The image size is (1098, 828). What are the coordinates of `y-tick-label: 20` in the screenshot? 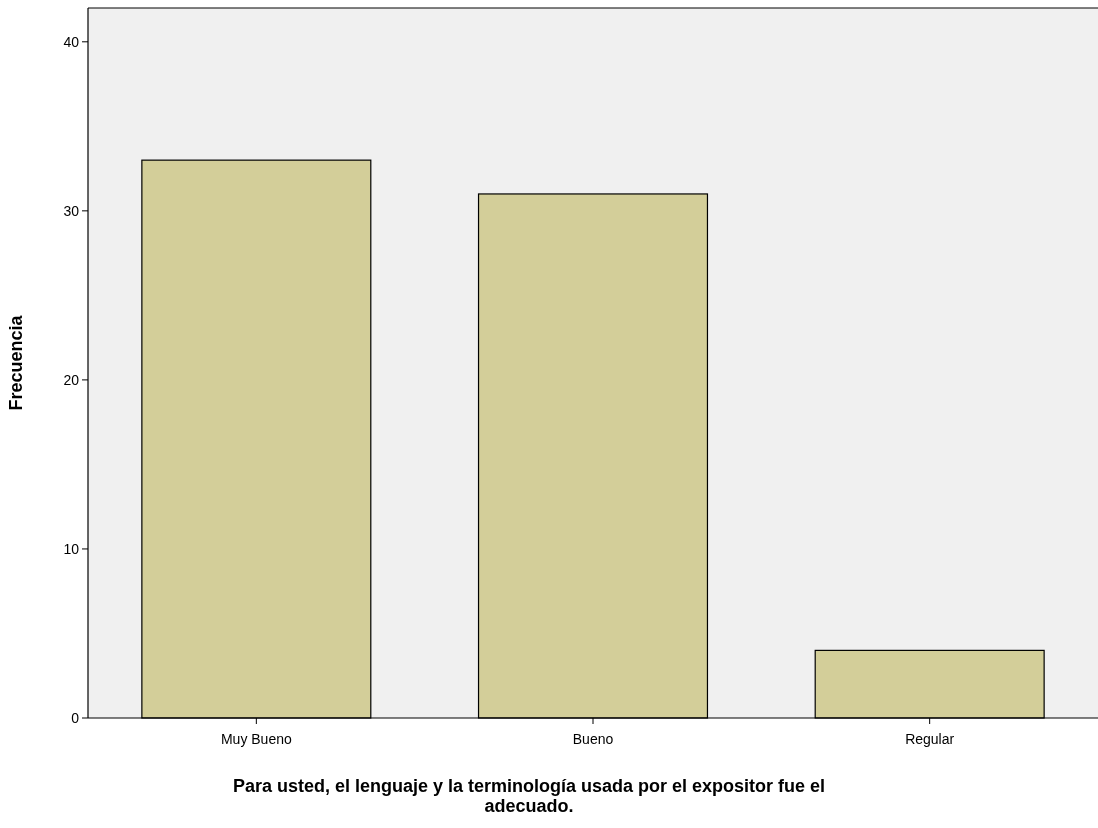 It's located at (71, 379).